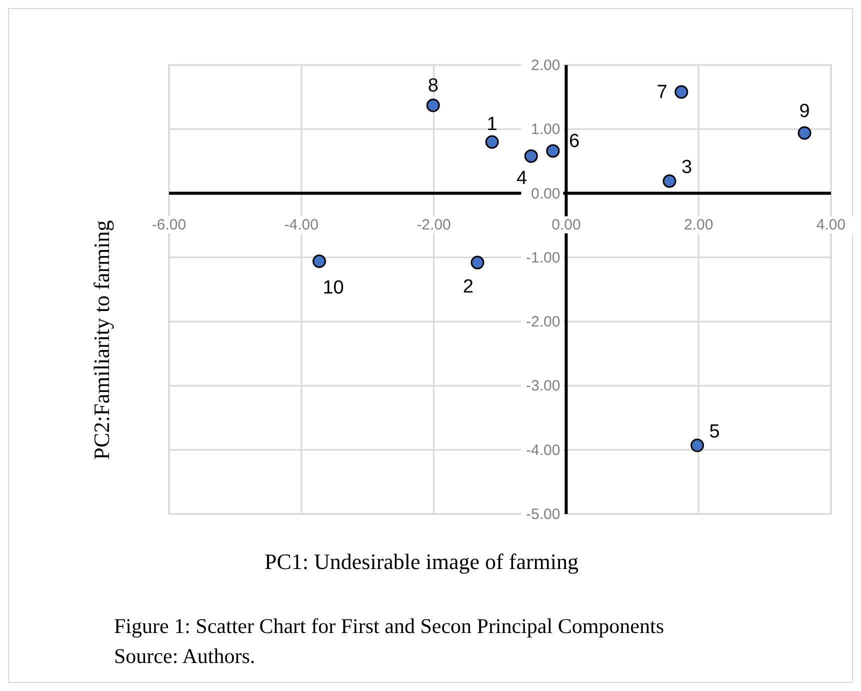  Describe the element at coordinates (433, 225) in the screenshot. I see `x-tick-label: -2.00` at that location.